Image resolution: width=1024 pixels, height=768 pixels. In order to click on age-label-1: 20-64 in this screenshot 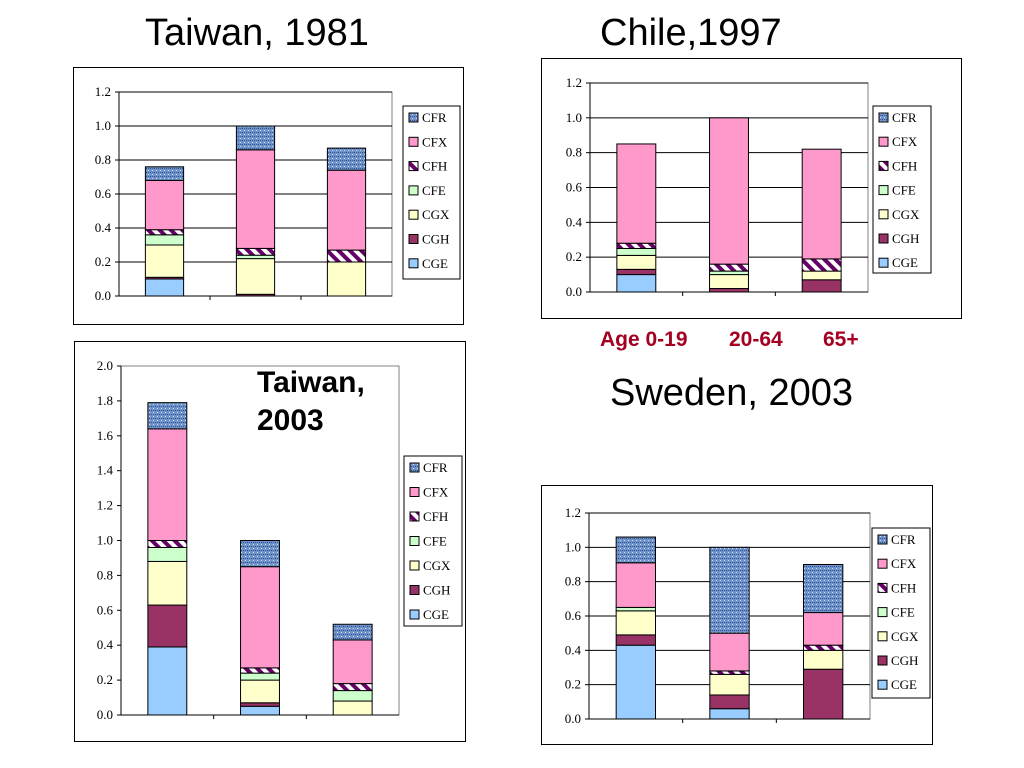, I will do `click(756, 339)`.